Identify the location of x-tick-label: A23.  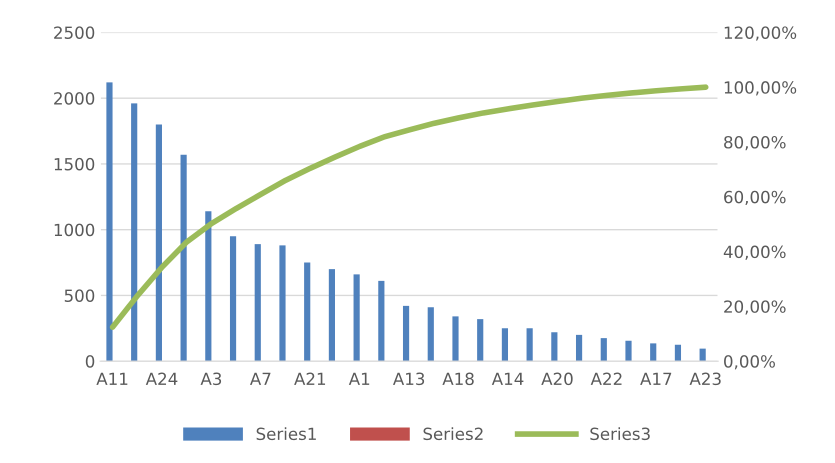
(705, 379).